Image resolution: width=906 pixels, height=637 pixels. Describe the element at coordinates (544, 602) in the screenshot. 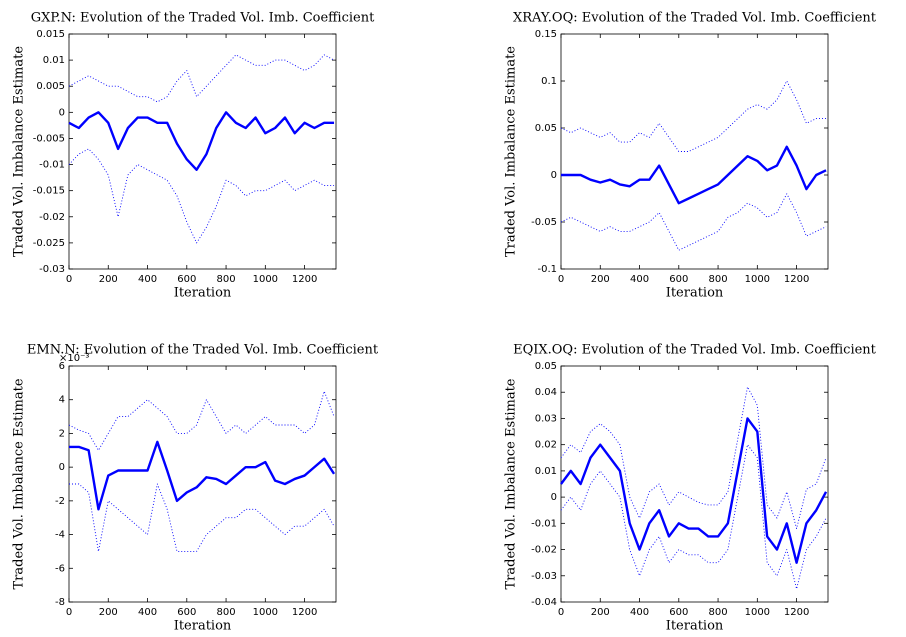

I see `y-tick-label: -0.04` at that location.